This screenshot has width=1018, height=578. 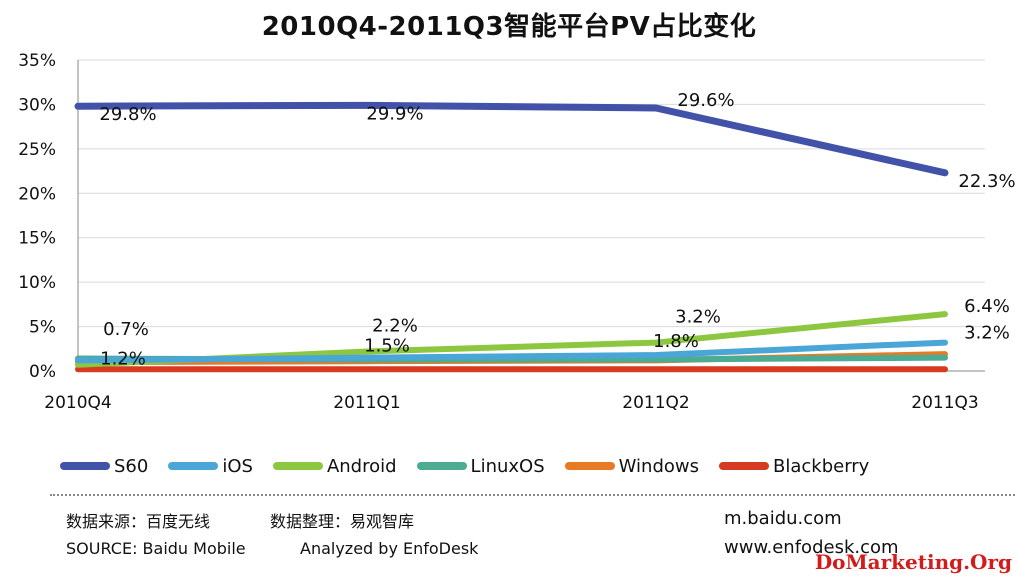 What do you see at coordinates (511, 139) in the screenshot?
I see `series-line-s60` at bounding box center [511, 139].